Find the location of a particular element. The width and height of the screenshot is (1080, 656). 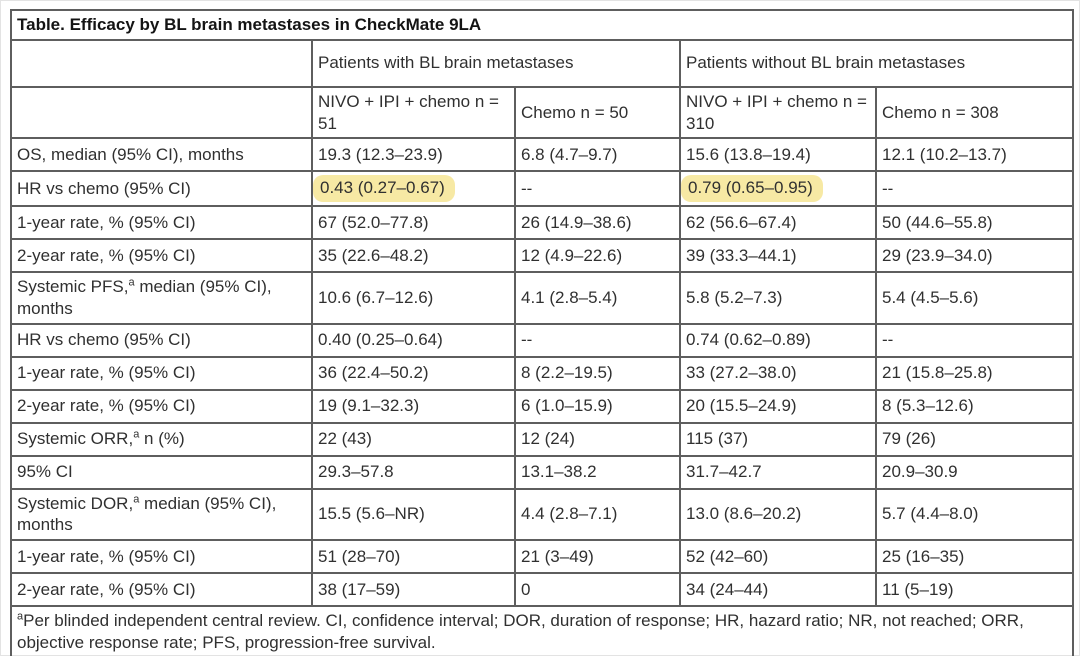

value-cell: 51 (28–70) is located at coordinates (413, 556).